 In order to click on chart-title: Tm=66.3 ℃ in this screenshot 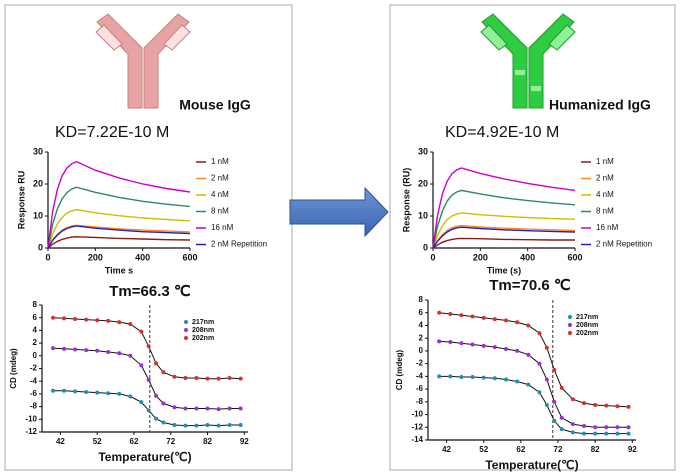, I will do `click(150, 291)`.